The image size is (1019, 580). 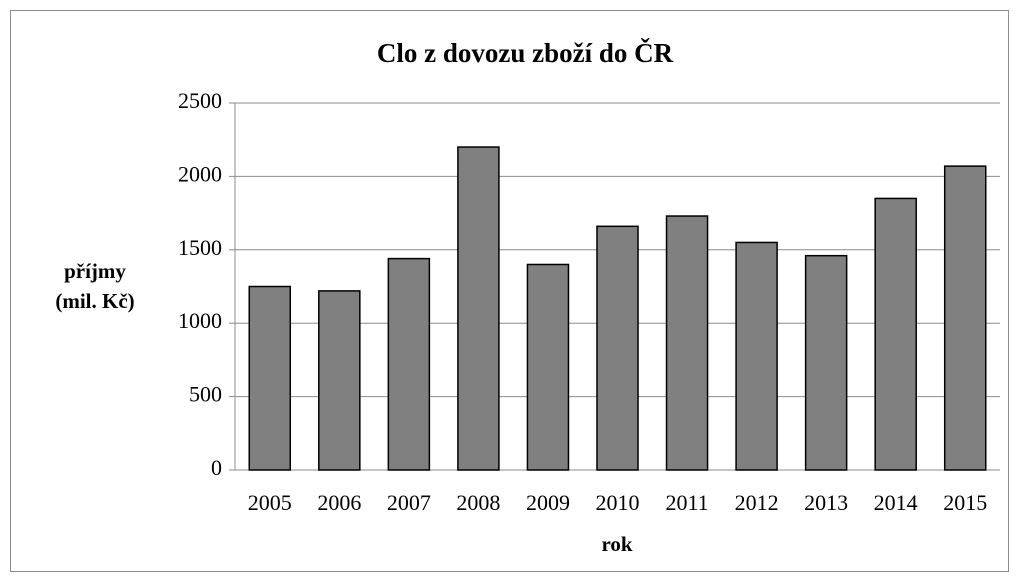 I want to click on y-tick-label: 0, so click(x=216, y=467).